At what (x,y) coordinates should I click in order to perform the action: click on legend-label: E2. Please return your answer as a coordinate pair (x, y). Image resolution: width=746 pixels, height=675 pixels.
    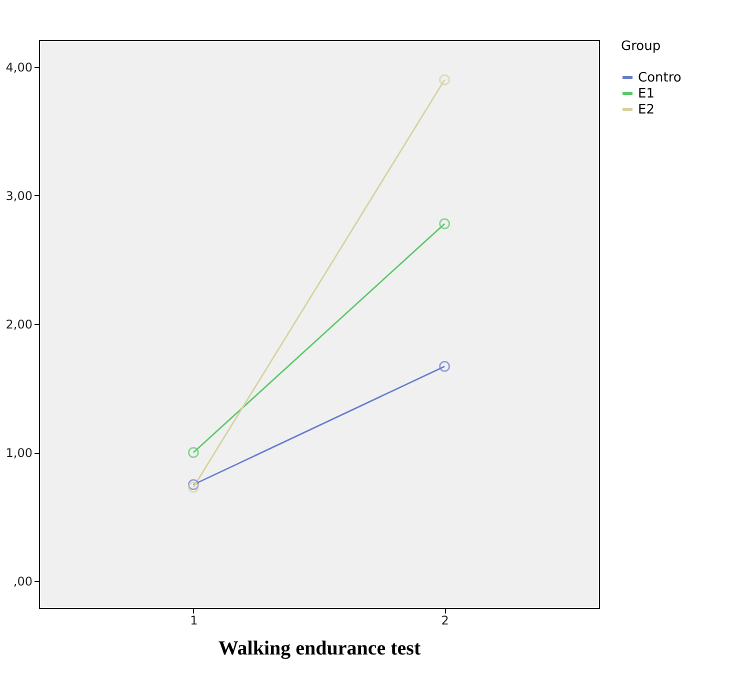
    Looking at the image, I should click on (646, 110).